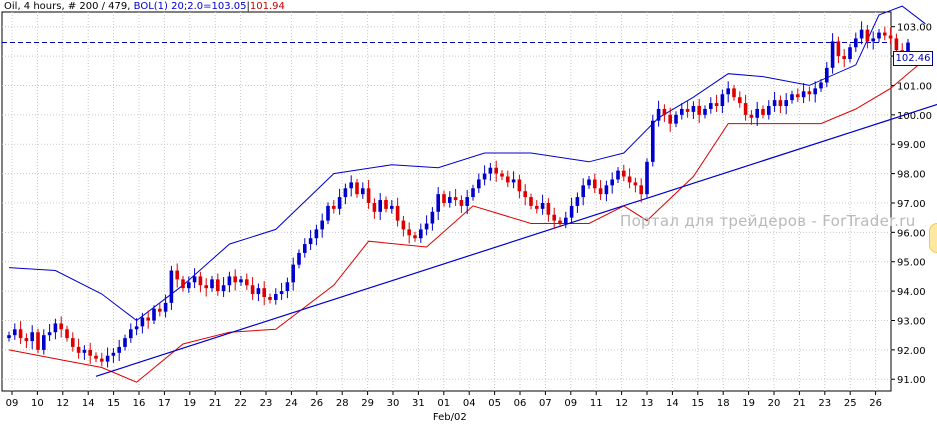 This screenshot has height=424, width=937. I want to click on x-tick-label: 21, so click(215, 403).